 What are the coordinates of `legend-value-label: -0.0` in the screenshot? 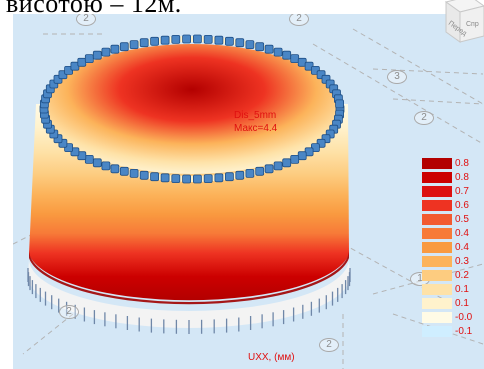 It's located at (464, 317).